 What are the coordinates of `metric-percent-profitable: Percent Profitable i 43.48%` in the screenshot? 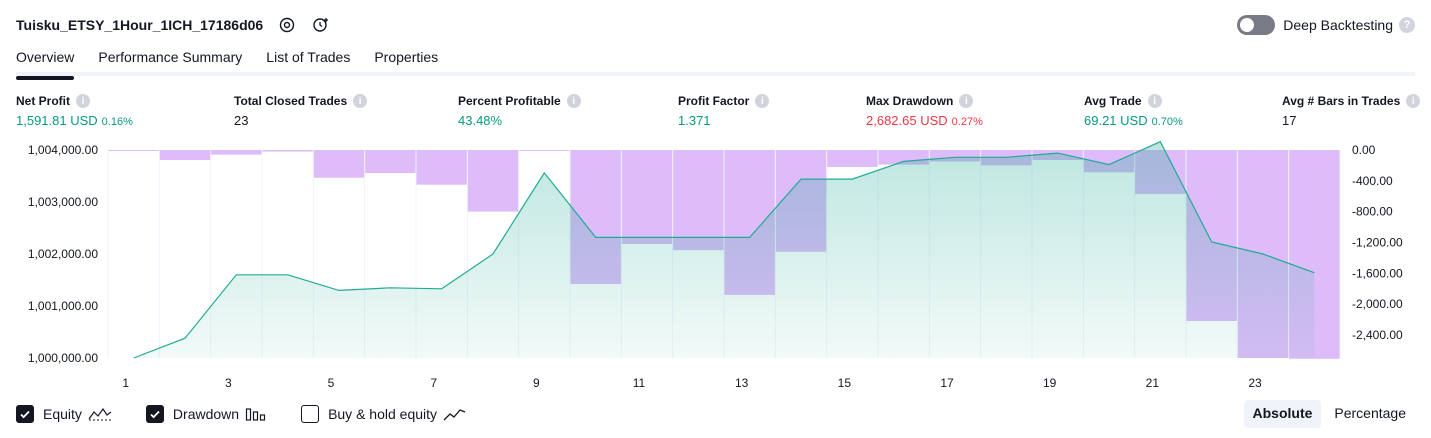 It's located at (519, 111).